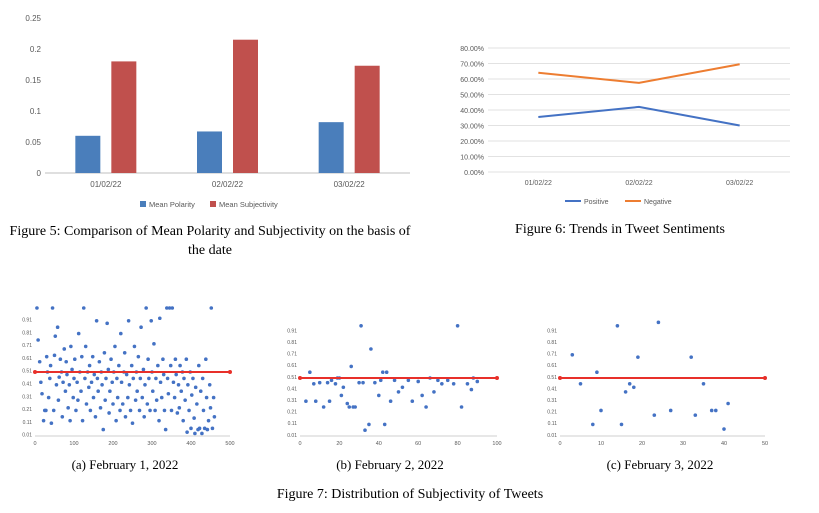 Image resolution: width=819 pixels, height=513 pixels. What do you see at coordinates (300, 378) in the screenshot?
I see `mean-line-start` at bounding box center [300, 378].